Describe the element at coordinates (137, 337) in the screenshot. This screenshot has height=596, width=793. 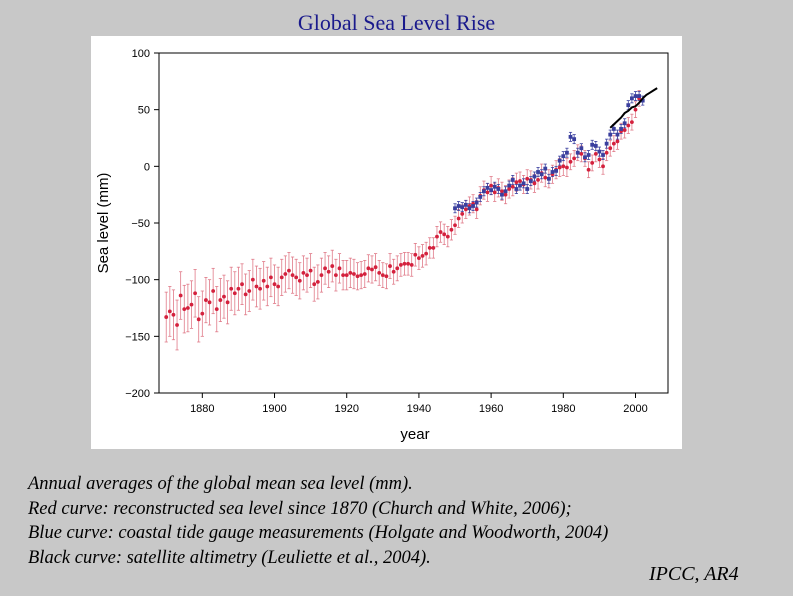
I see `y-tick-label: −150` at that location.